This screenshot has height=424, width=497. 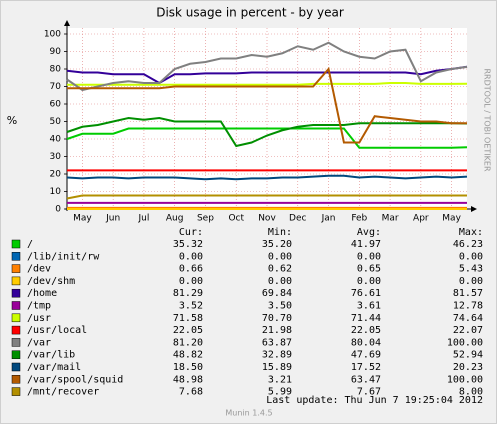 I want to click on legend-stat: 8.00, so click(x=471, y=392).